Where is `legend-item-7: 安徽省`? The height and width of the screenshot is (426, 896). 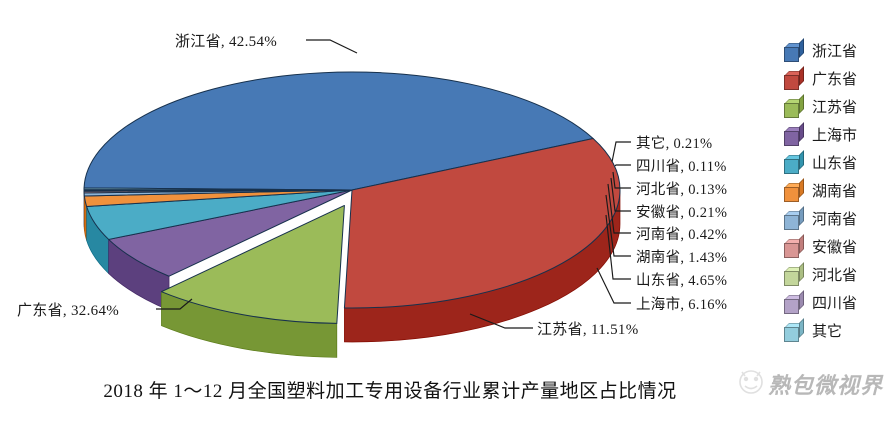 legend-item-7: 安徽省 is located at coordinates (840, 247).